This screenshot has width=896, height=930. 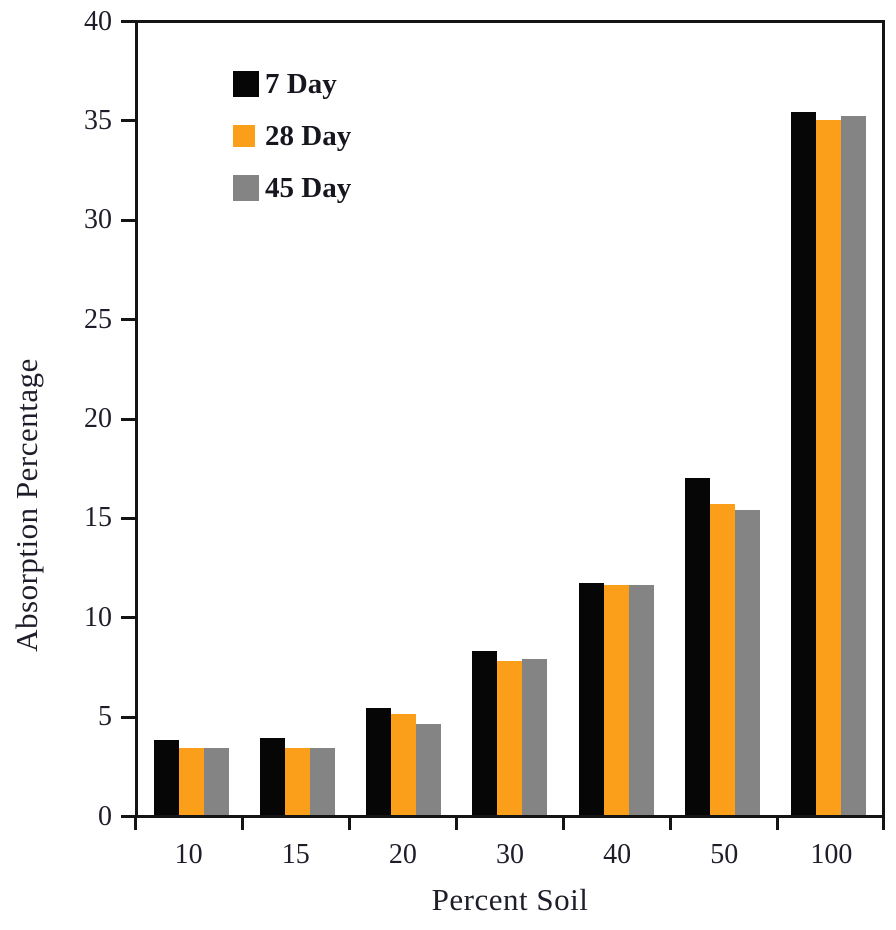 What do you see at coordinates (98, 518) in the screenshot?
I see `y-tick-label: 15` at bounding box center [98, 518].